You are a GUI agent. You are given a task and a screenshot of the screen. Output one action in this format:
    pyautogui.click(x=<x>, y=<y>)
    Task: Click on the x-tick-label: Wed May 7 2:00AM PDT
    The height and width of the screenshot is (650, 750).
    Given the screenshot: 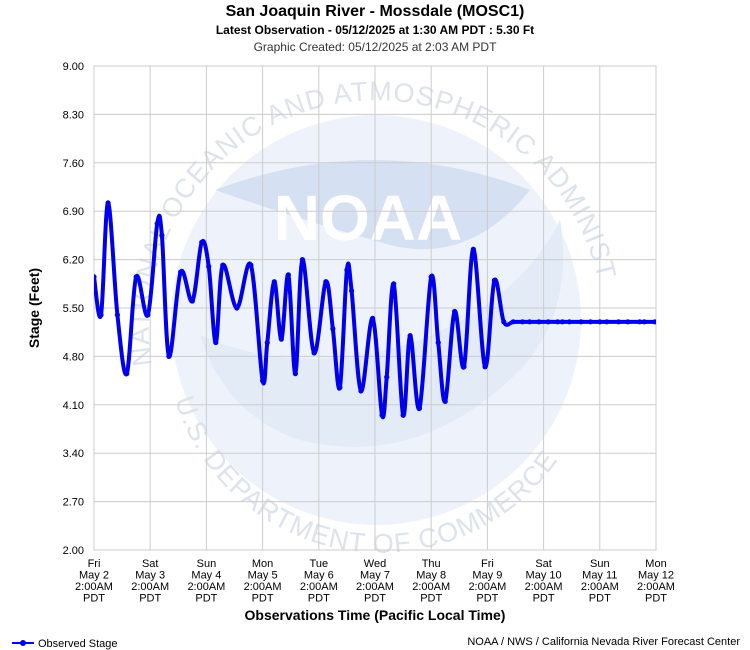 What is the action you would take?
    pyautogui.click(x=375, y=581)
    